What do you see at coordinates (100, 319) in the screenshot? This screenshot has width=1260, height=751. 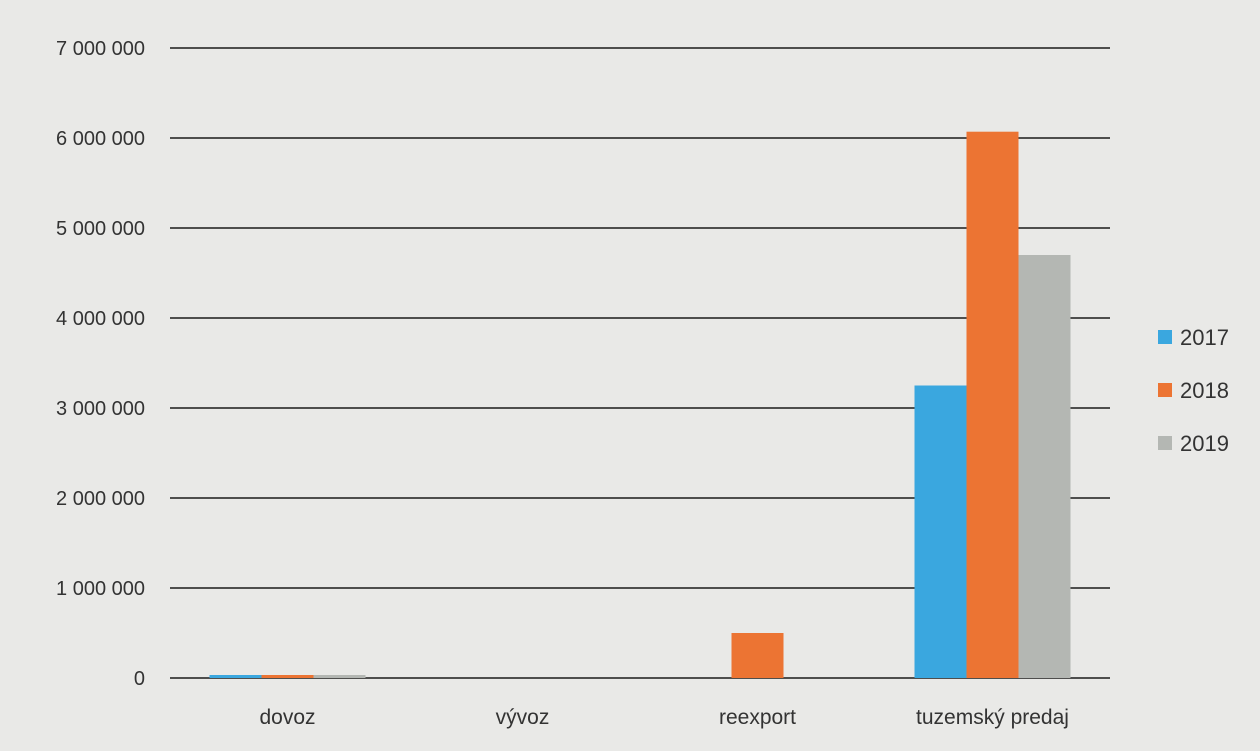 I see `y-tick-label: 4 000 000` at bounding box center [100, 319].